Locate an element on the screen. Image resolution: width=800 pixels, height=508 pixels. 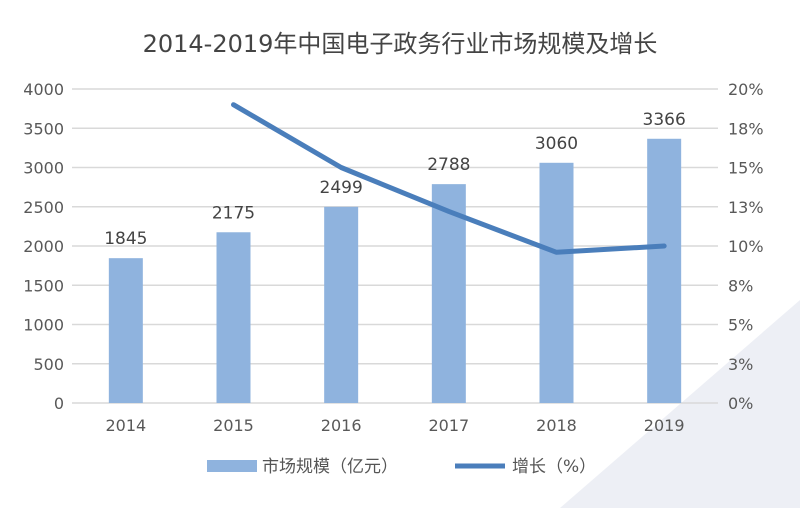
right-tick-label: 10% is located at coordinates (746, 246).